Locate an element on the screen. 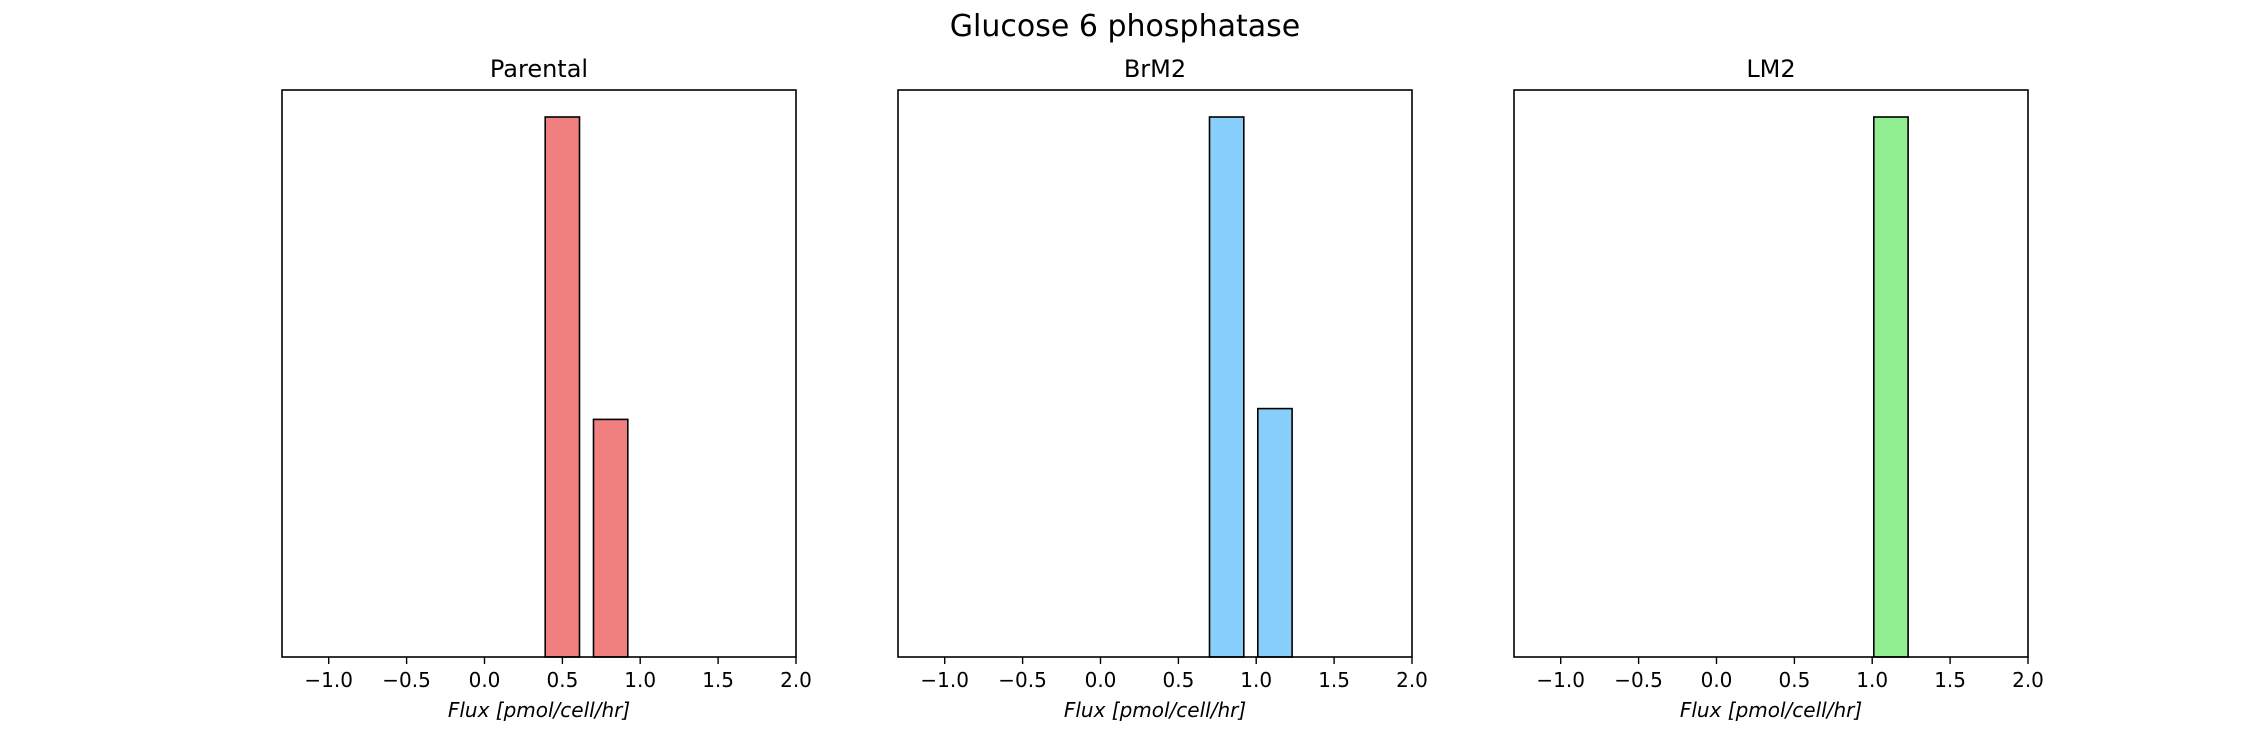 The width and height of the screenshot is (2250, 750). panel-title: LM2 is located at coordinates (1770, 69).